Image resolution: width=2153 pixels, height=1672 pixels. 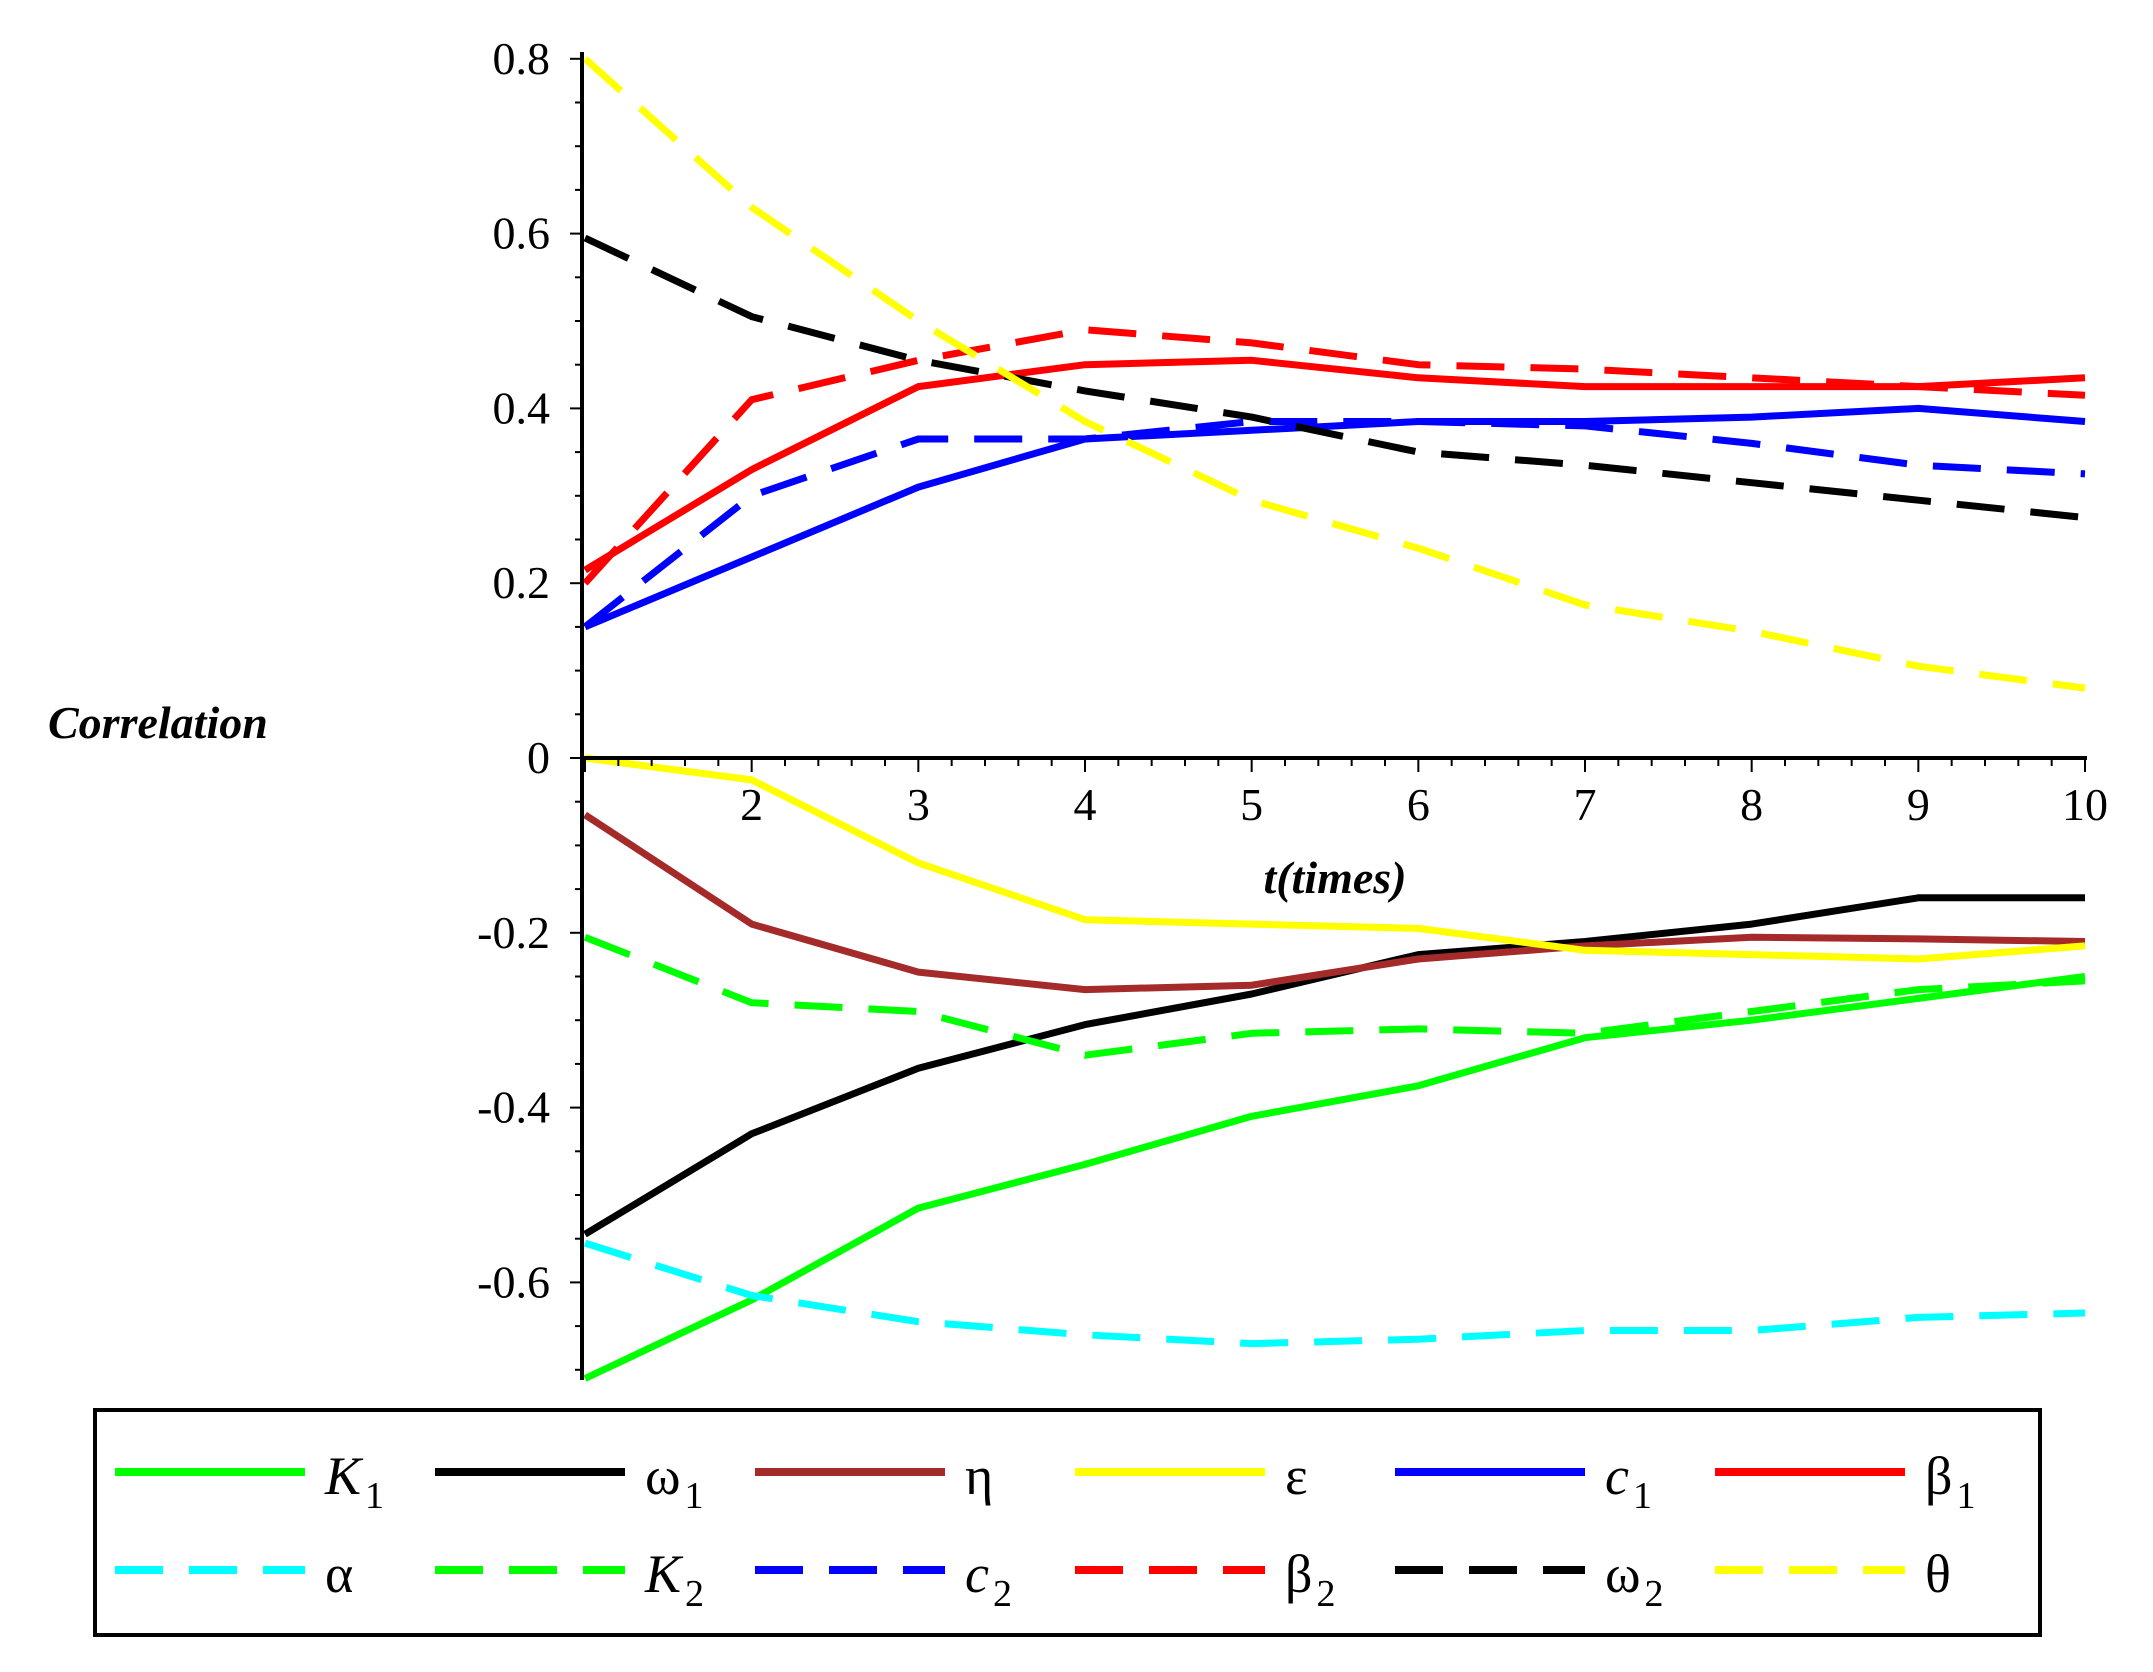 I want to click on y-tick-label: -0.6, so click(x=513, y=1281).